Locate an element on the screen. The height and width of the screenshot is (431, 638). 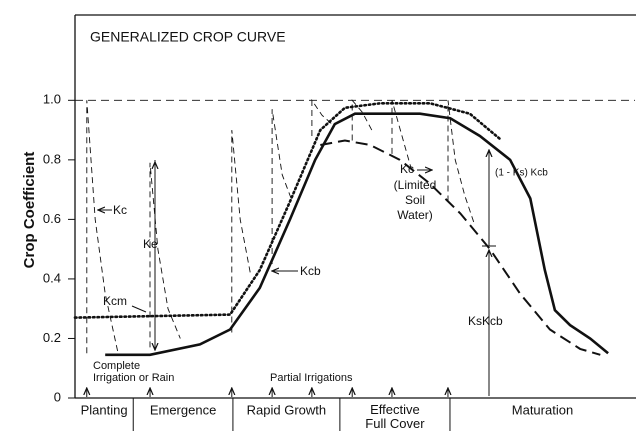
y-tick-label: 1.0 is located at coordinates (52, 99).